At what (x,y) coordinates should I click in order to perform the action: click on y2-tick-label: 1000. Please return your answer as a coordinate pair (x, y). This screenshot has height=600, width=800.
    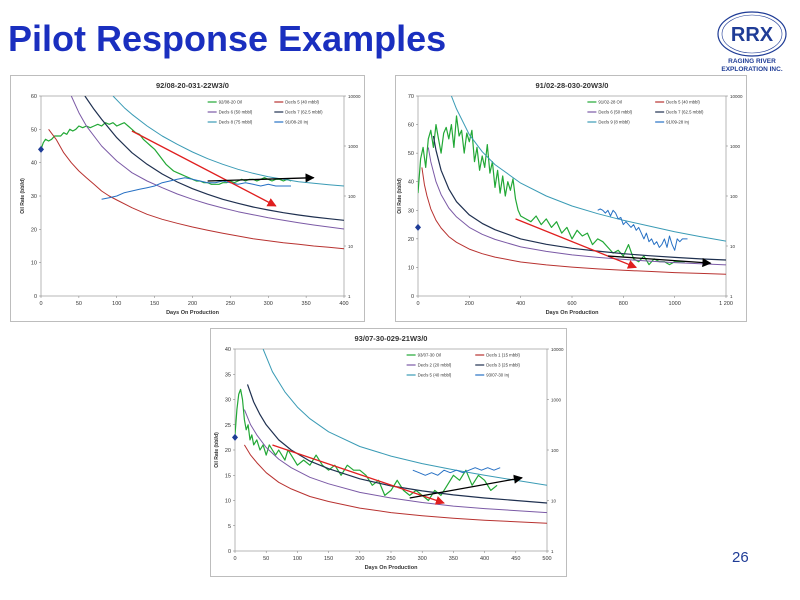
    Looking at the image, I should click on (353, 146).